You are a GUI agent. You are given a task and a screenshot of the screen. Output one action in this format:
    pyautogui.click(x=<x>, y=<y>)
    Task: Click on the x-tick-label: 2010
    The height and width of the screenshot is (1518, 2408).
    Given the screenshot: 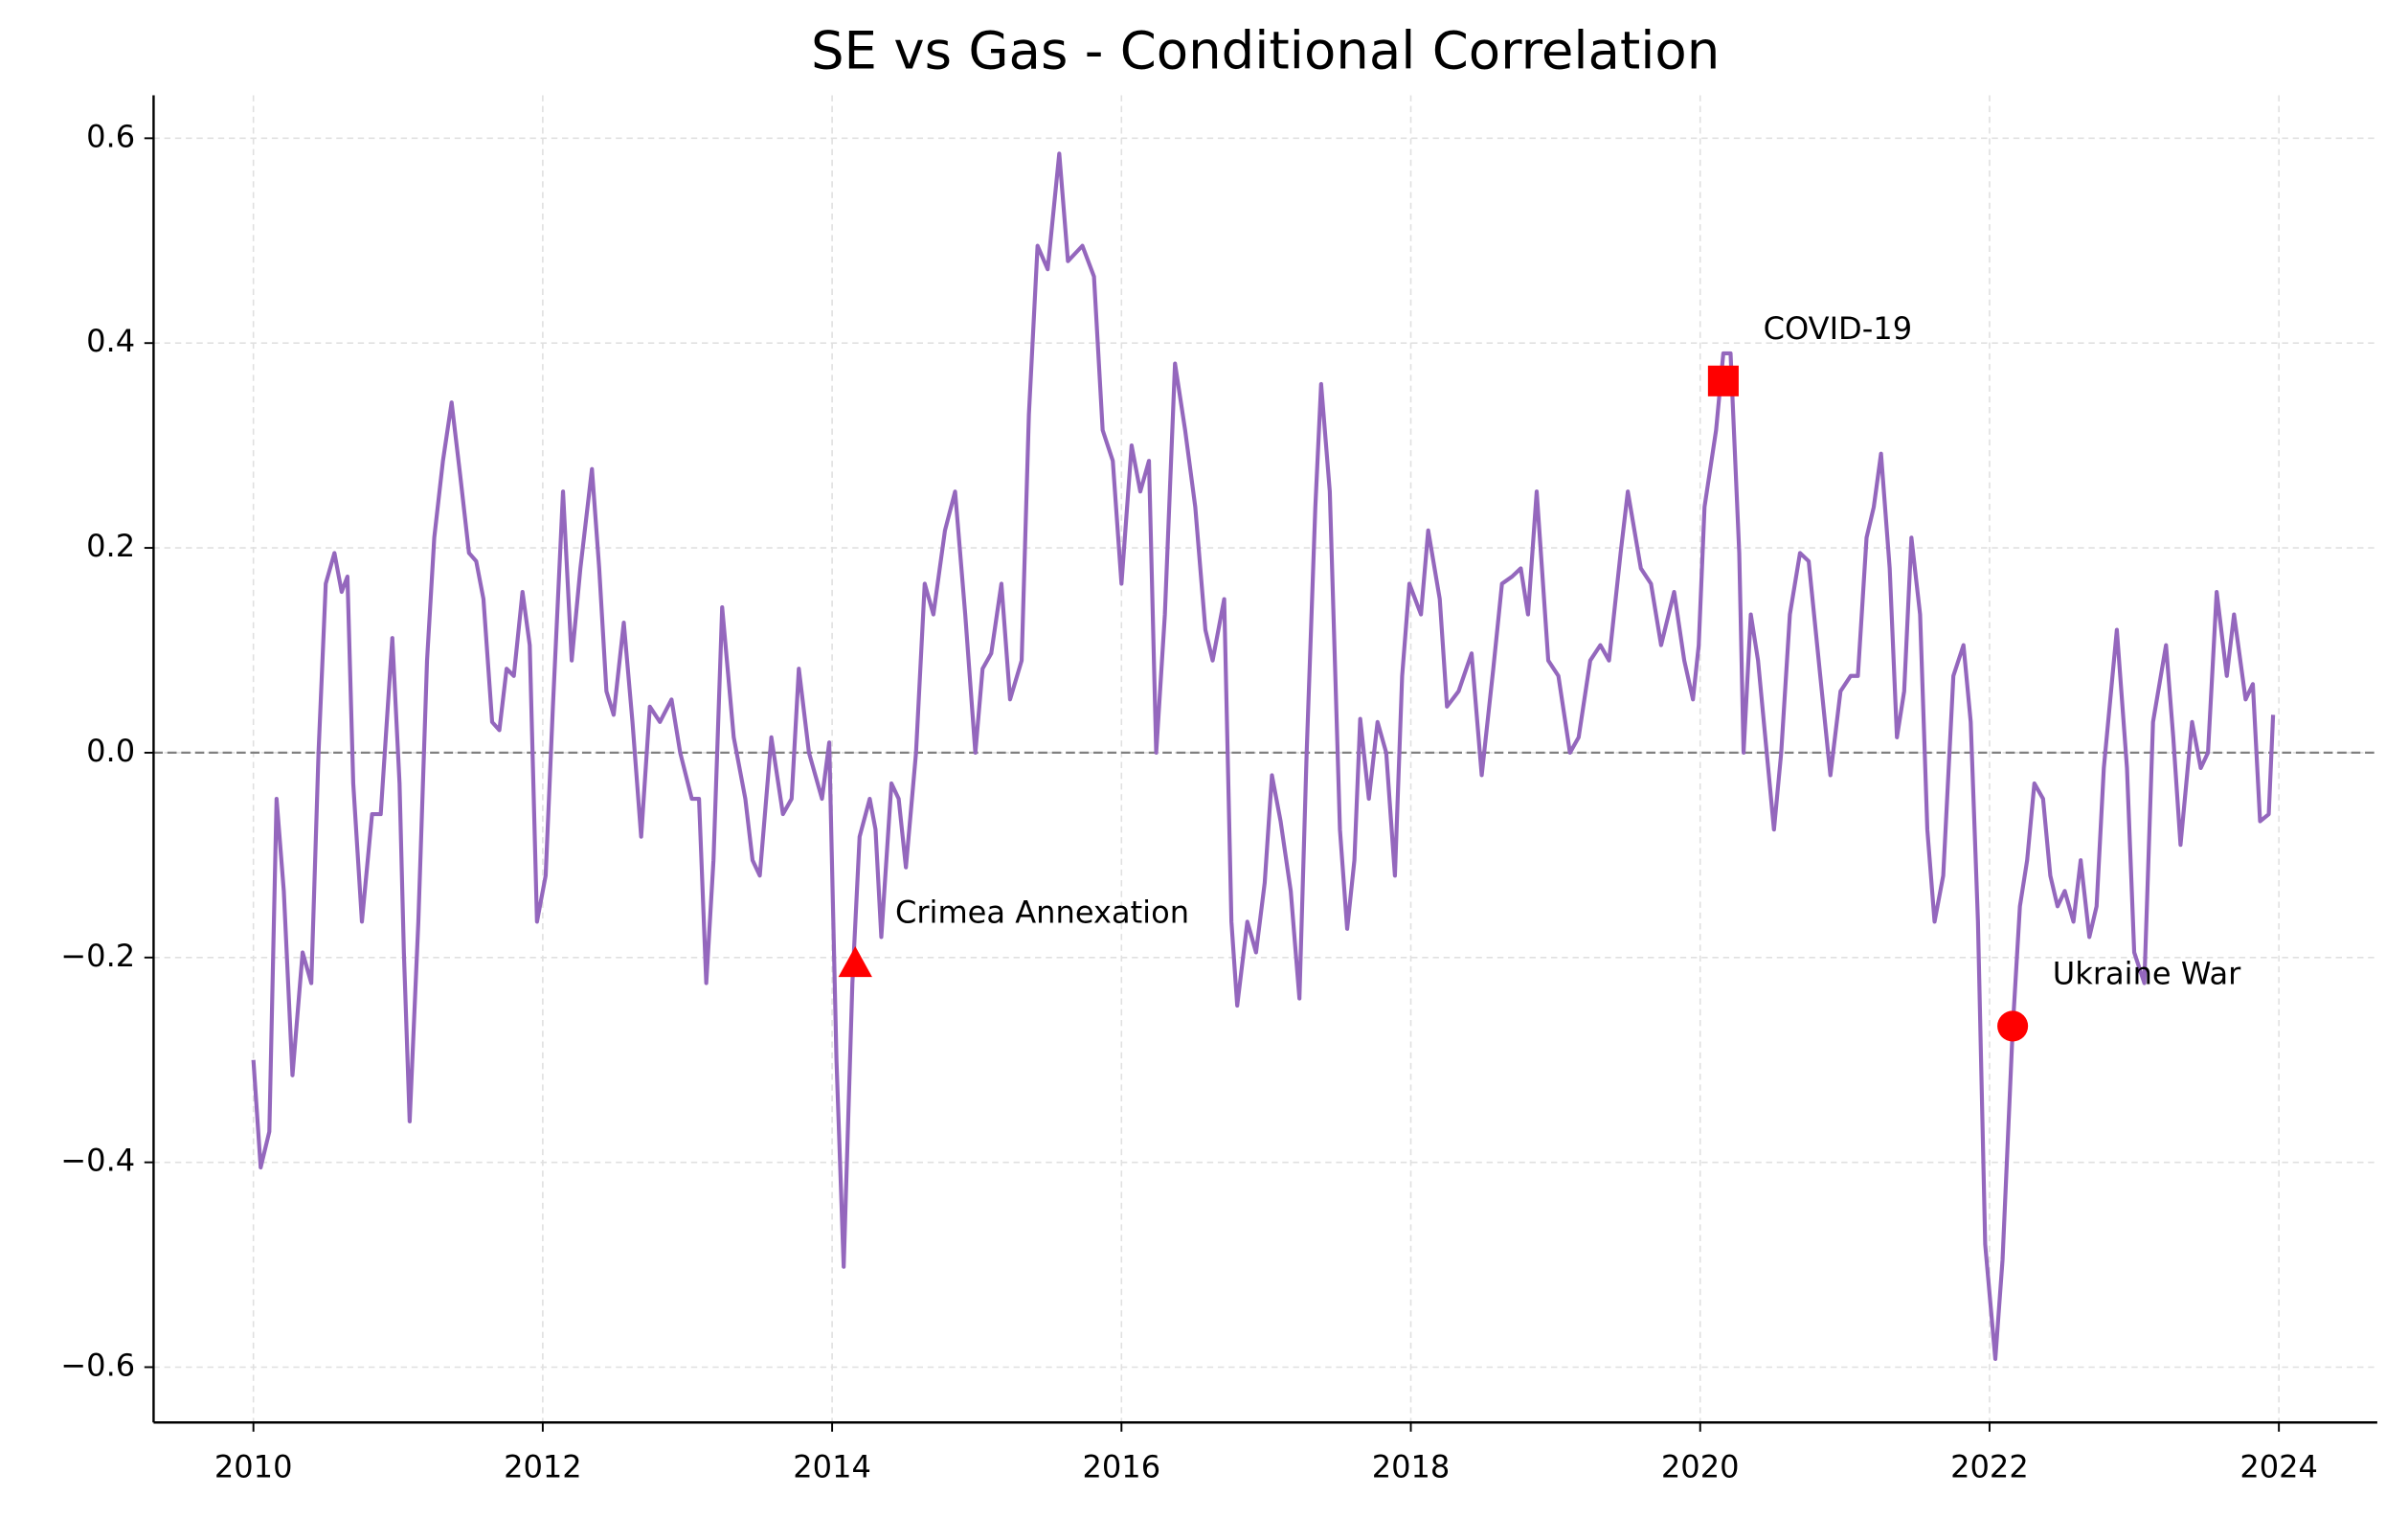 What is the action you would take?
    pyautogui.click(x=253, y=1466)
    